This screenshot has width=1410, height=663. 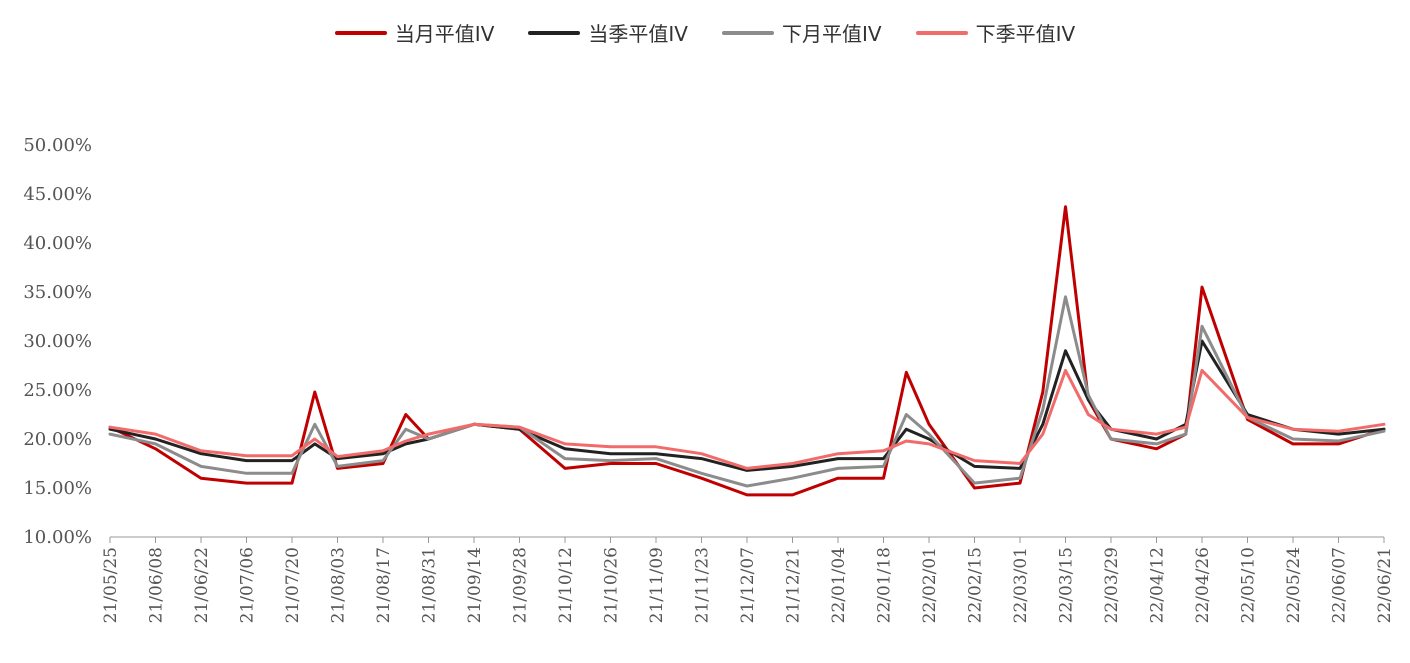 What do you see at coordinates (57, 194) in the screenshot?
I see `y-tick-label: 45.00%` at bounding box center [57, 194].